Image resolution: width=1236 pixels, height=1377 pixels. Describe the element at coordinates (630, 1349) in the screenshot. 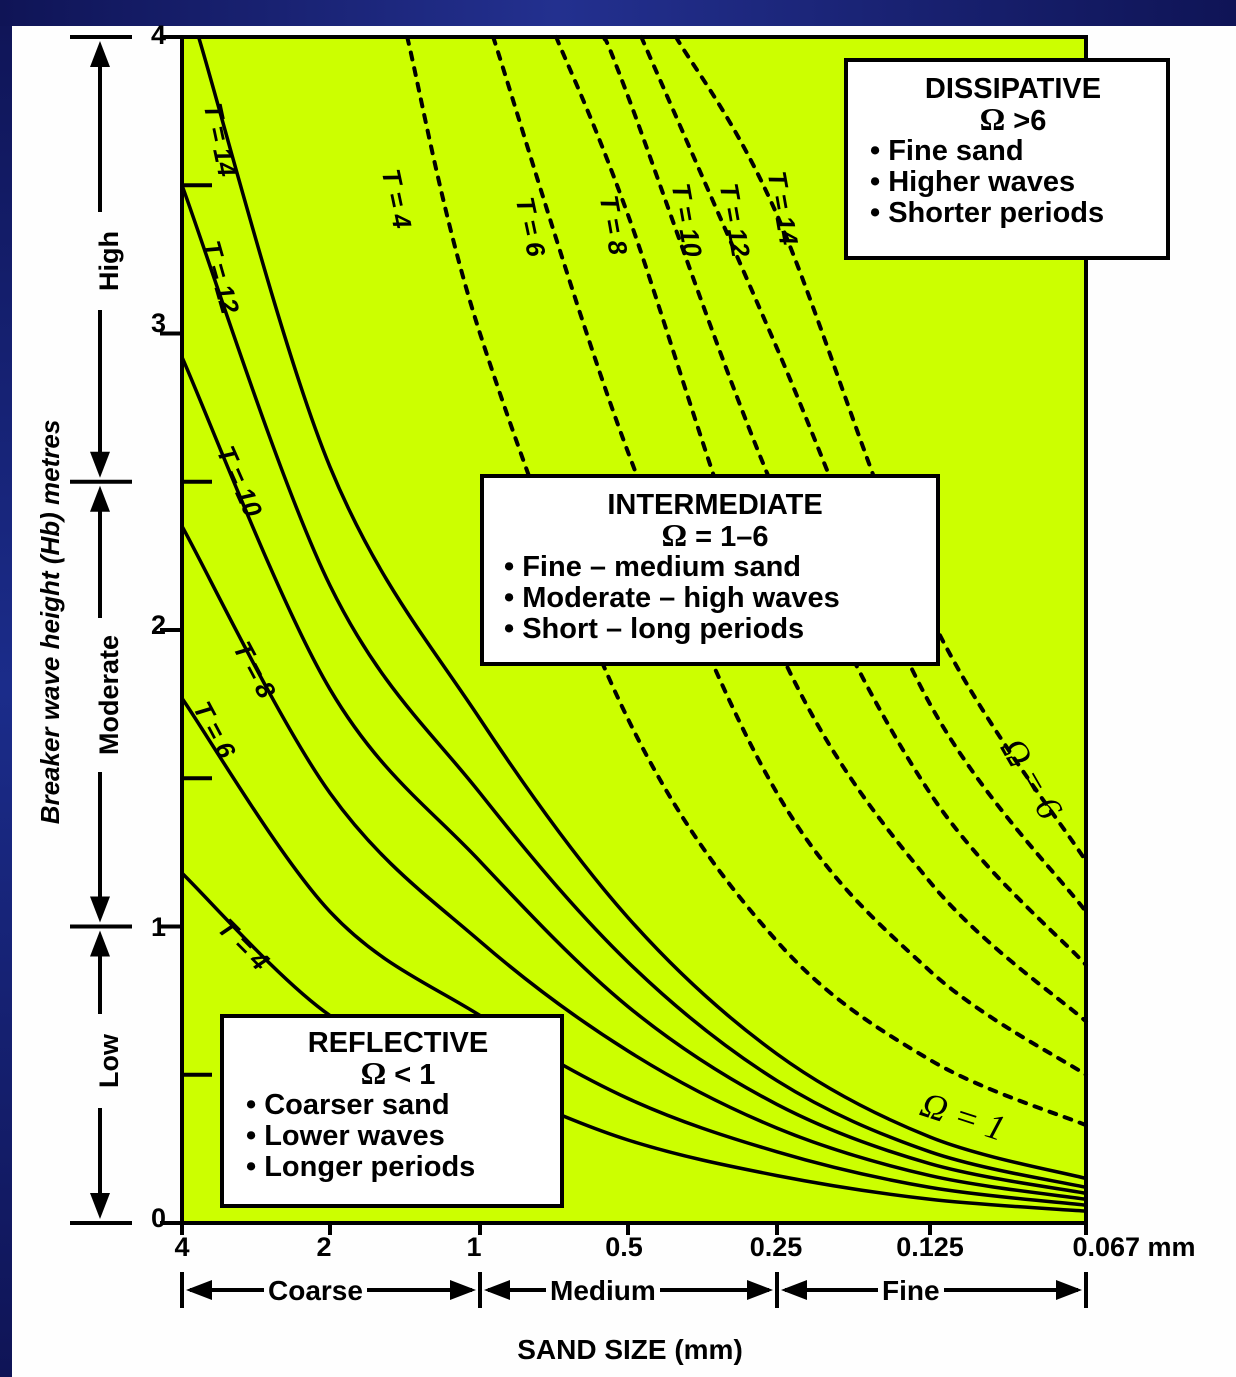

I see `x-axis-label: SAND SIZE (mm)` at that location.